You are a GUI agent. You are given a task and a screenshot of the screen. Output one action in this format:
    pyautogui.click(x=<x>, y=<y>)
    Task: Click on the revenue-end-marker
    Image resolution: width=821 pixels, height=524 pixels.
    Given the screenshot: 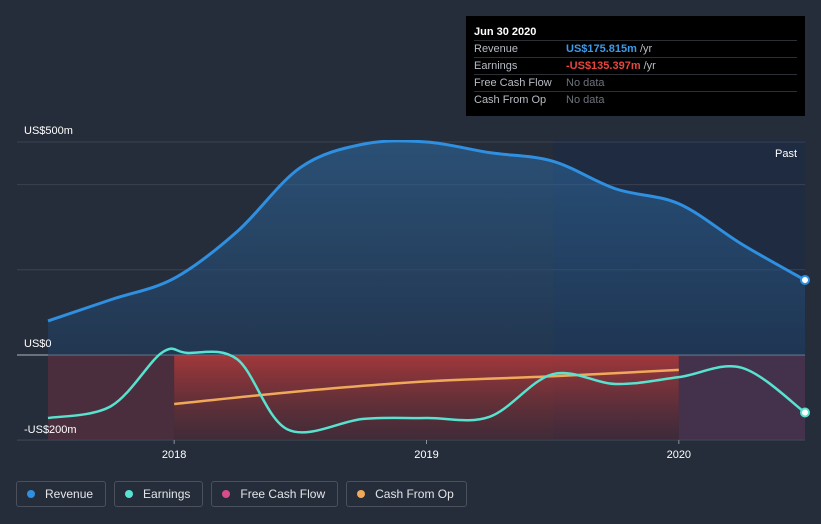 What is the action you would take?
    pyautogui.click(x=805, y=280)
    